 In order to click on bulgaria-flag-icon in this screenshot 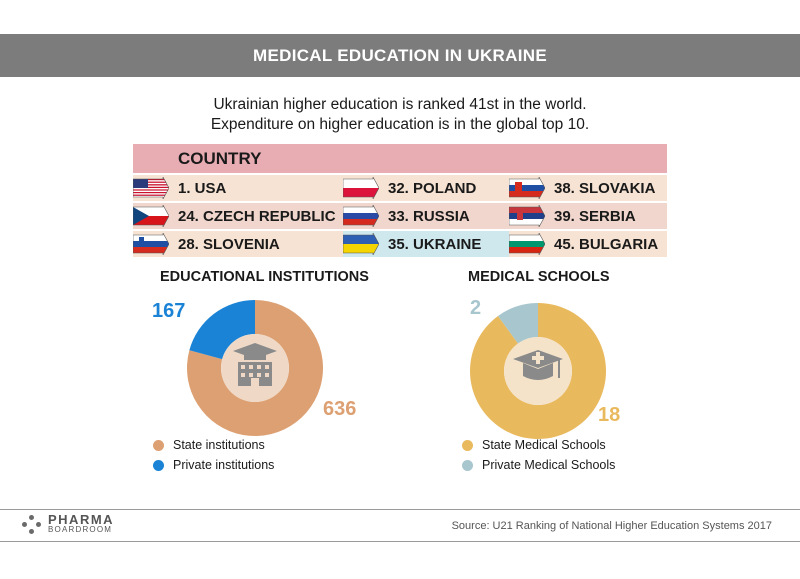, I will do `click(527, 244)`.